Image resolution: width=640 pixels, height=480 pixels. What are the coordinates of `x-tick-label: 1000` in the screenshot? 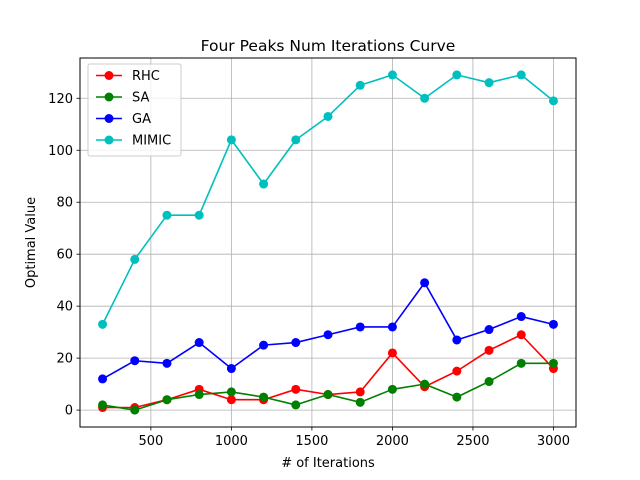 It's located at (231, 441).